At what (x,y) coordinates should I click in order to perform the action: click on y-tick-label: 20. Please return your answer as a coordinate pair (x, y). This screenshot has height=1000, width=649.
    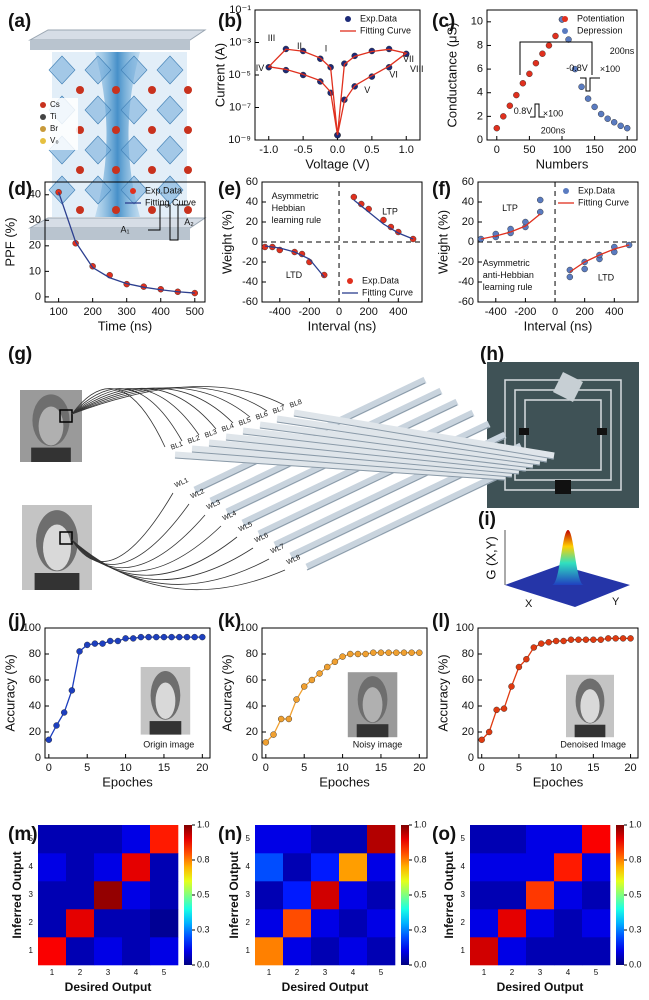
    Looking at the image, I should click on (468, 732).